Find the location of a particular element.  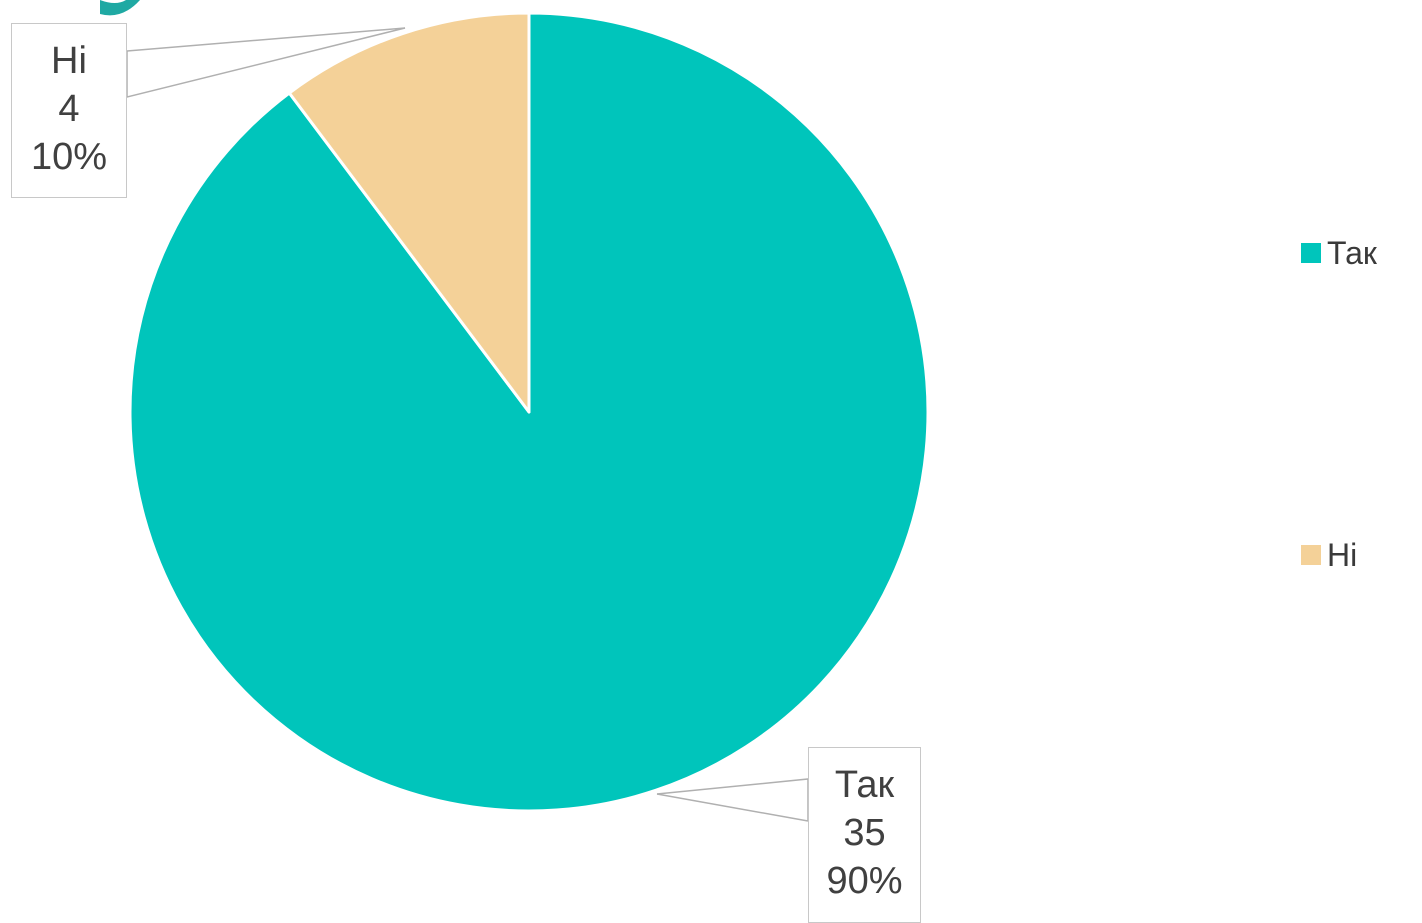

legend-item-tak: Так is located at coordinates (1339, 253).